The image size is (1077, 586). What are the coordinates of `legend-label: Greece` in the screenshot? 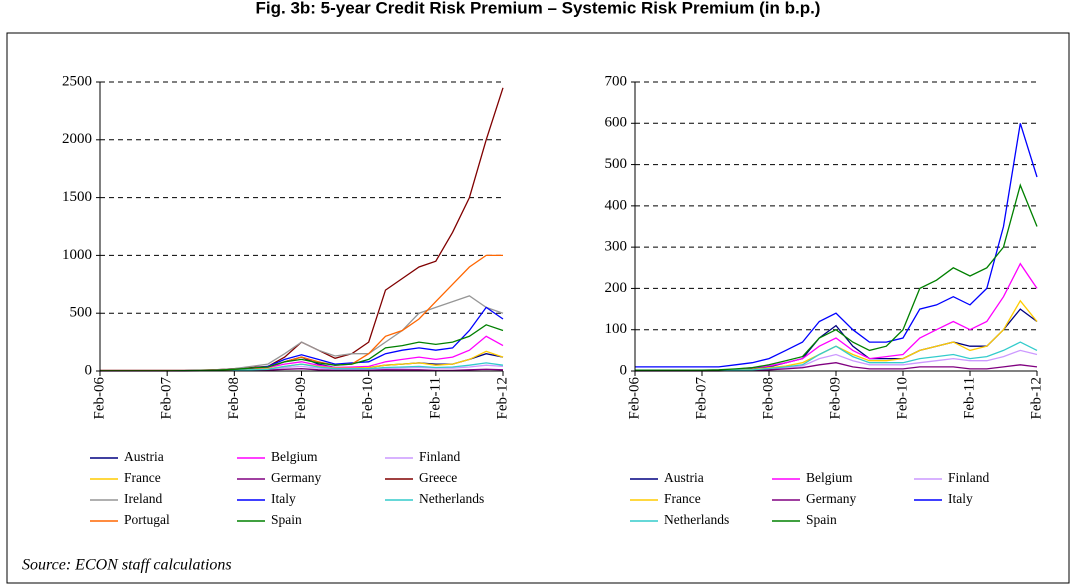 It's located at (438, 477).